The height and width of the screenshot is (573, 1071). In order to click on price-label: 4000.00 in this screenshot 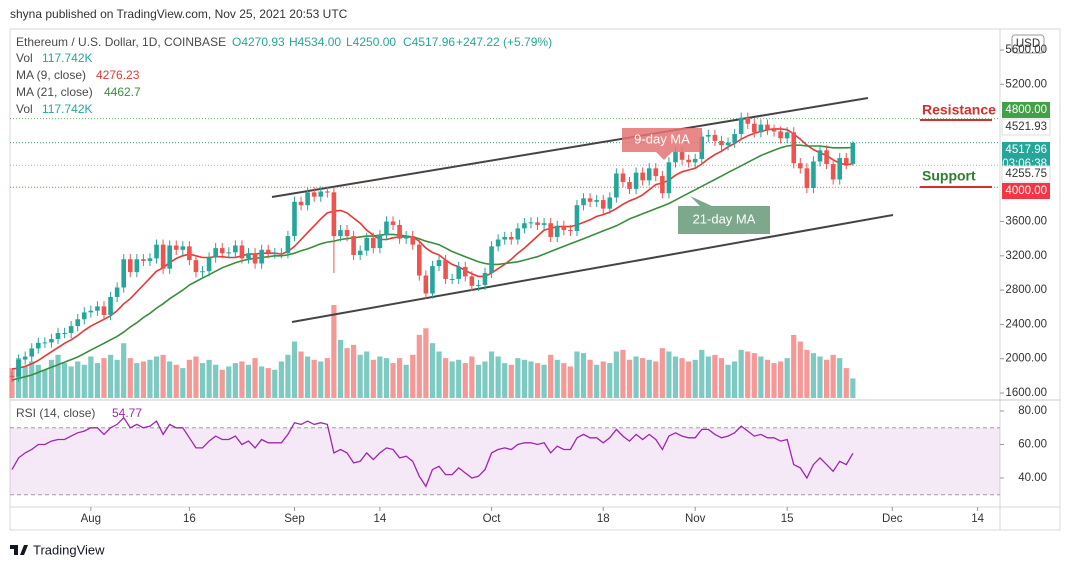, I will do `click(1026, 191)`.